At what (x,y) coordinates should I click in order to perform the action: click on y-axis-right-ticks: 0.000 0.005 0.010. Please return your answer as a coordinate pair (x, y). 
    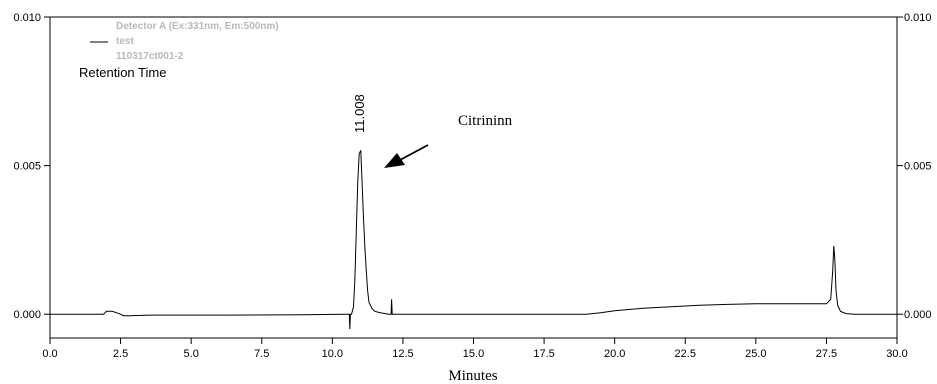
    Looking at the image, I should click on (914, 166).